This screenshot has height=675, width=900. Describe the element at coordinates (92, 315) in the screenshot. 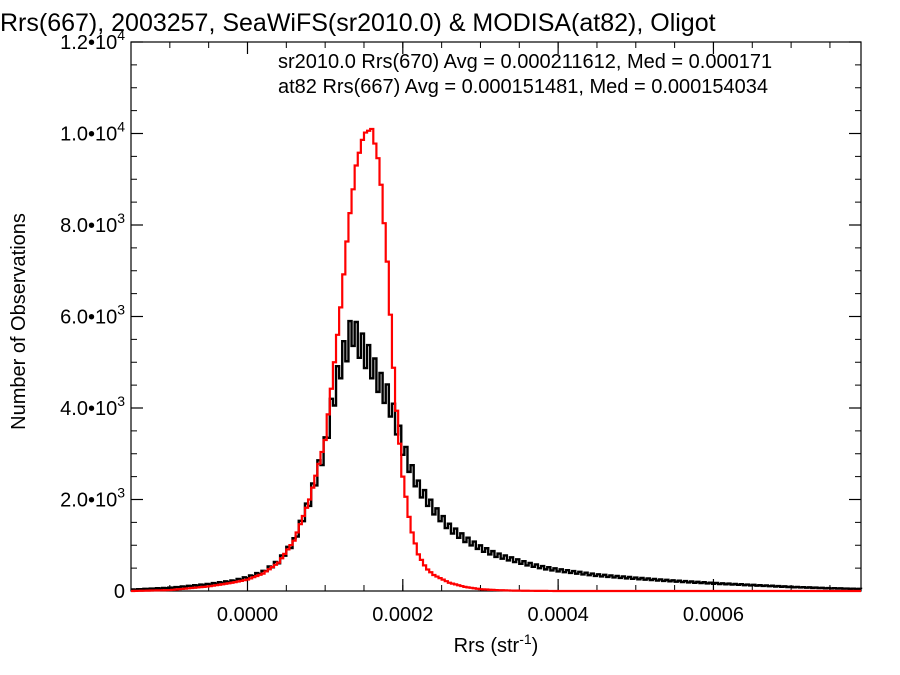

I see `y-tick-label: 6.0•103` at that location.